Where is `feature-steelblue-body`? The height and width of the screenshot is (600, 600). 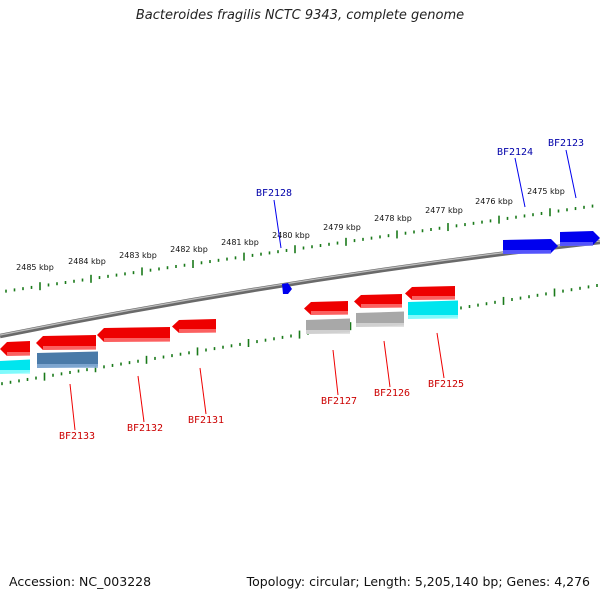 feature-steelblue-body is located at coordinates (67, 359).